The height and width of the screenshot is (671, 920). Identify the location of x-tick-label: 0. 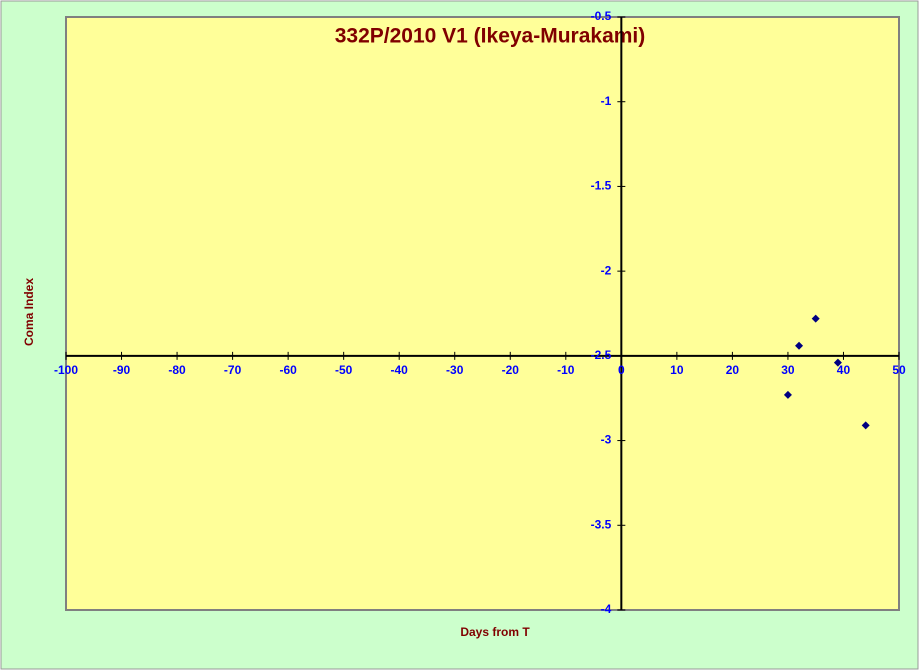
(621, 370).